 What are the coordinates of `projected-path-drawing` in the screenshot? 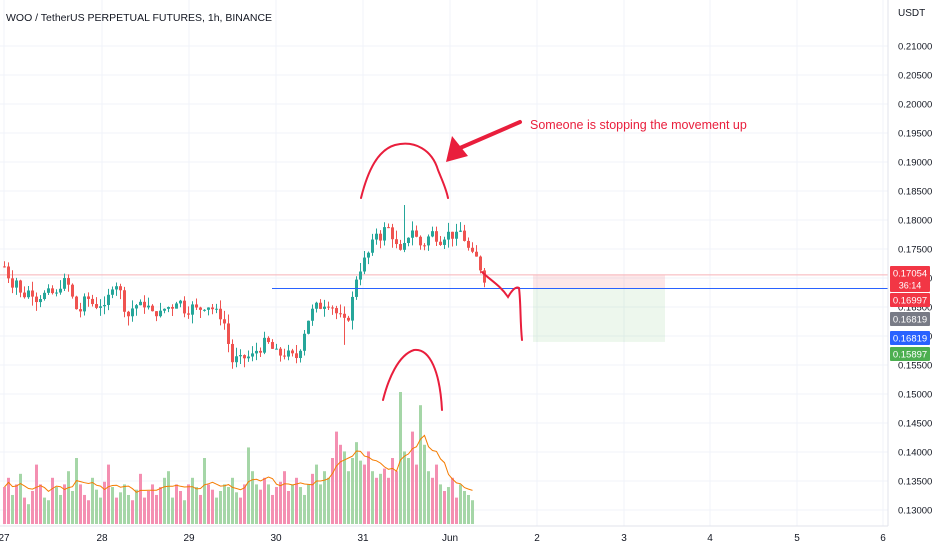 It's located at (502, 306).